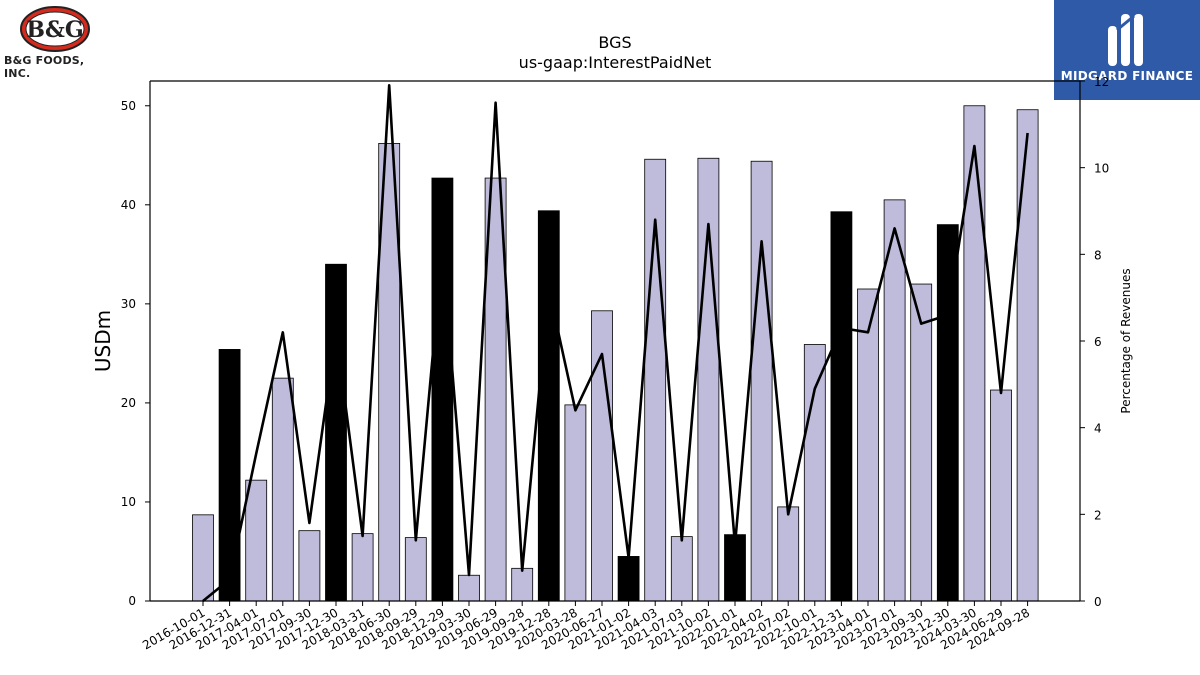  I want to click on bg-foods-logo-text: B&G FOODS, INC., so click(44, 67).